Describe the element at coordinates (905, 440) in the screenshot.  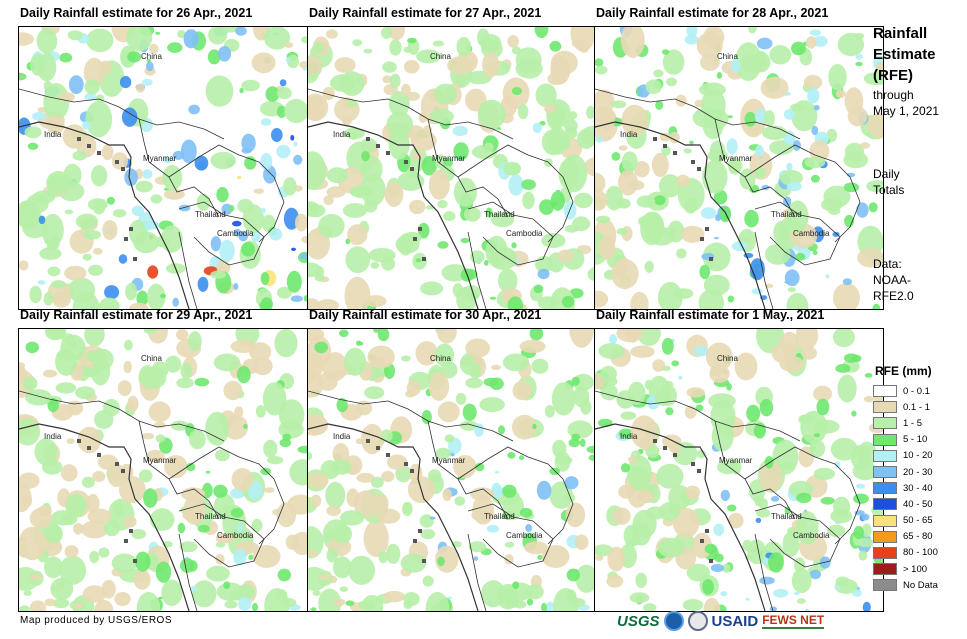
I see `legend-item: 5 - 10` at that location.